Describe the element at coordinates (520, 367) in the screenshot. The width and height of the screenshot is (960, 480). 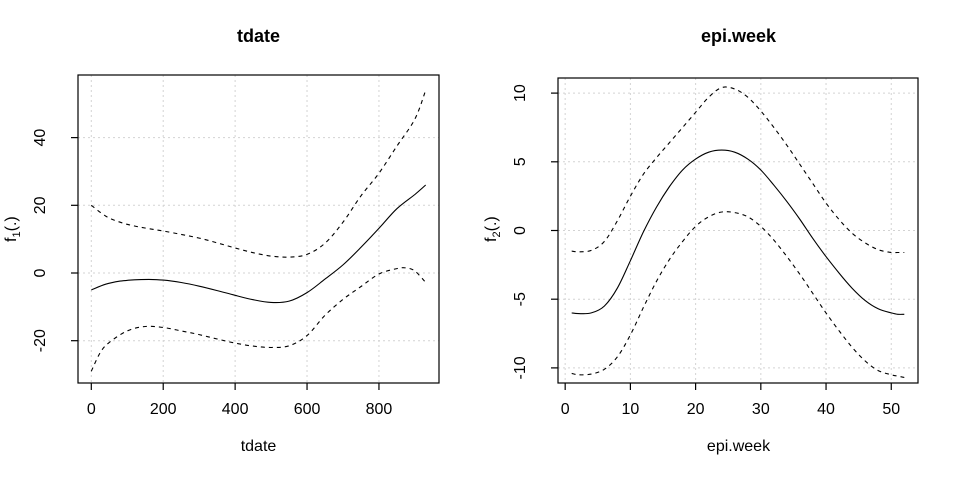
I see `y-tick-label: -10` at that location.